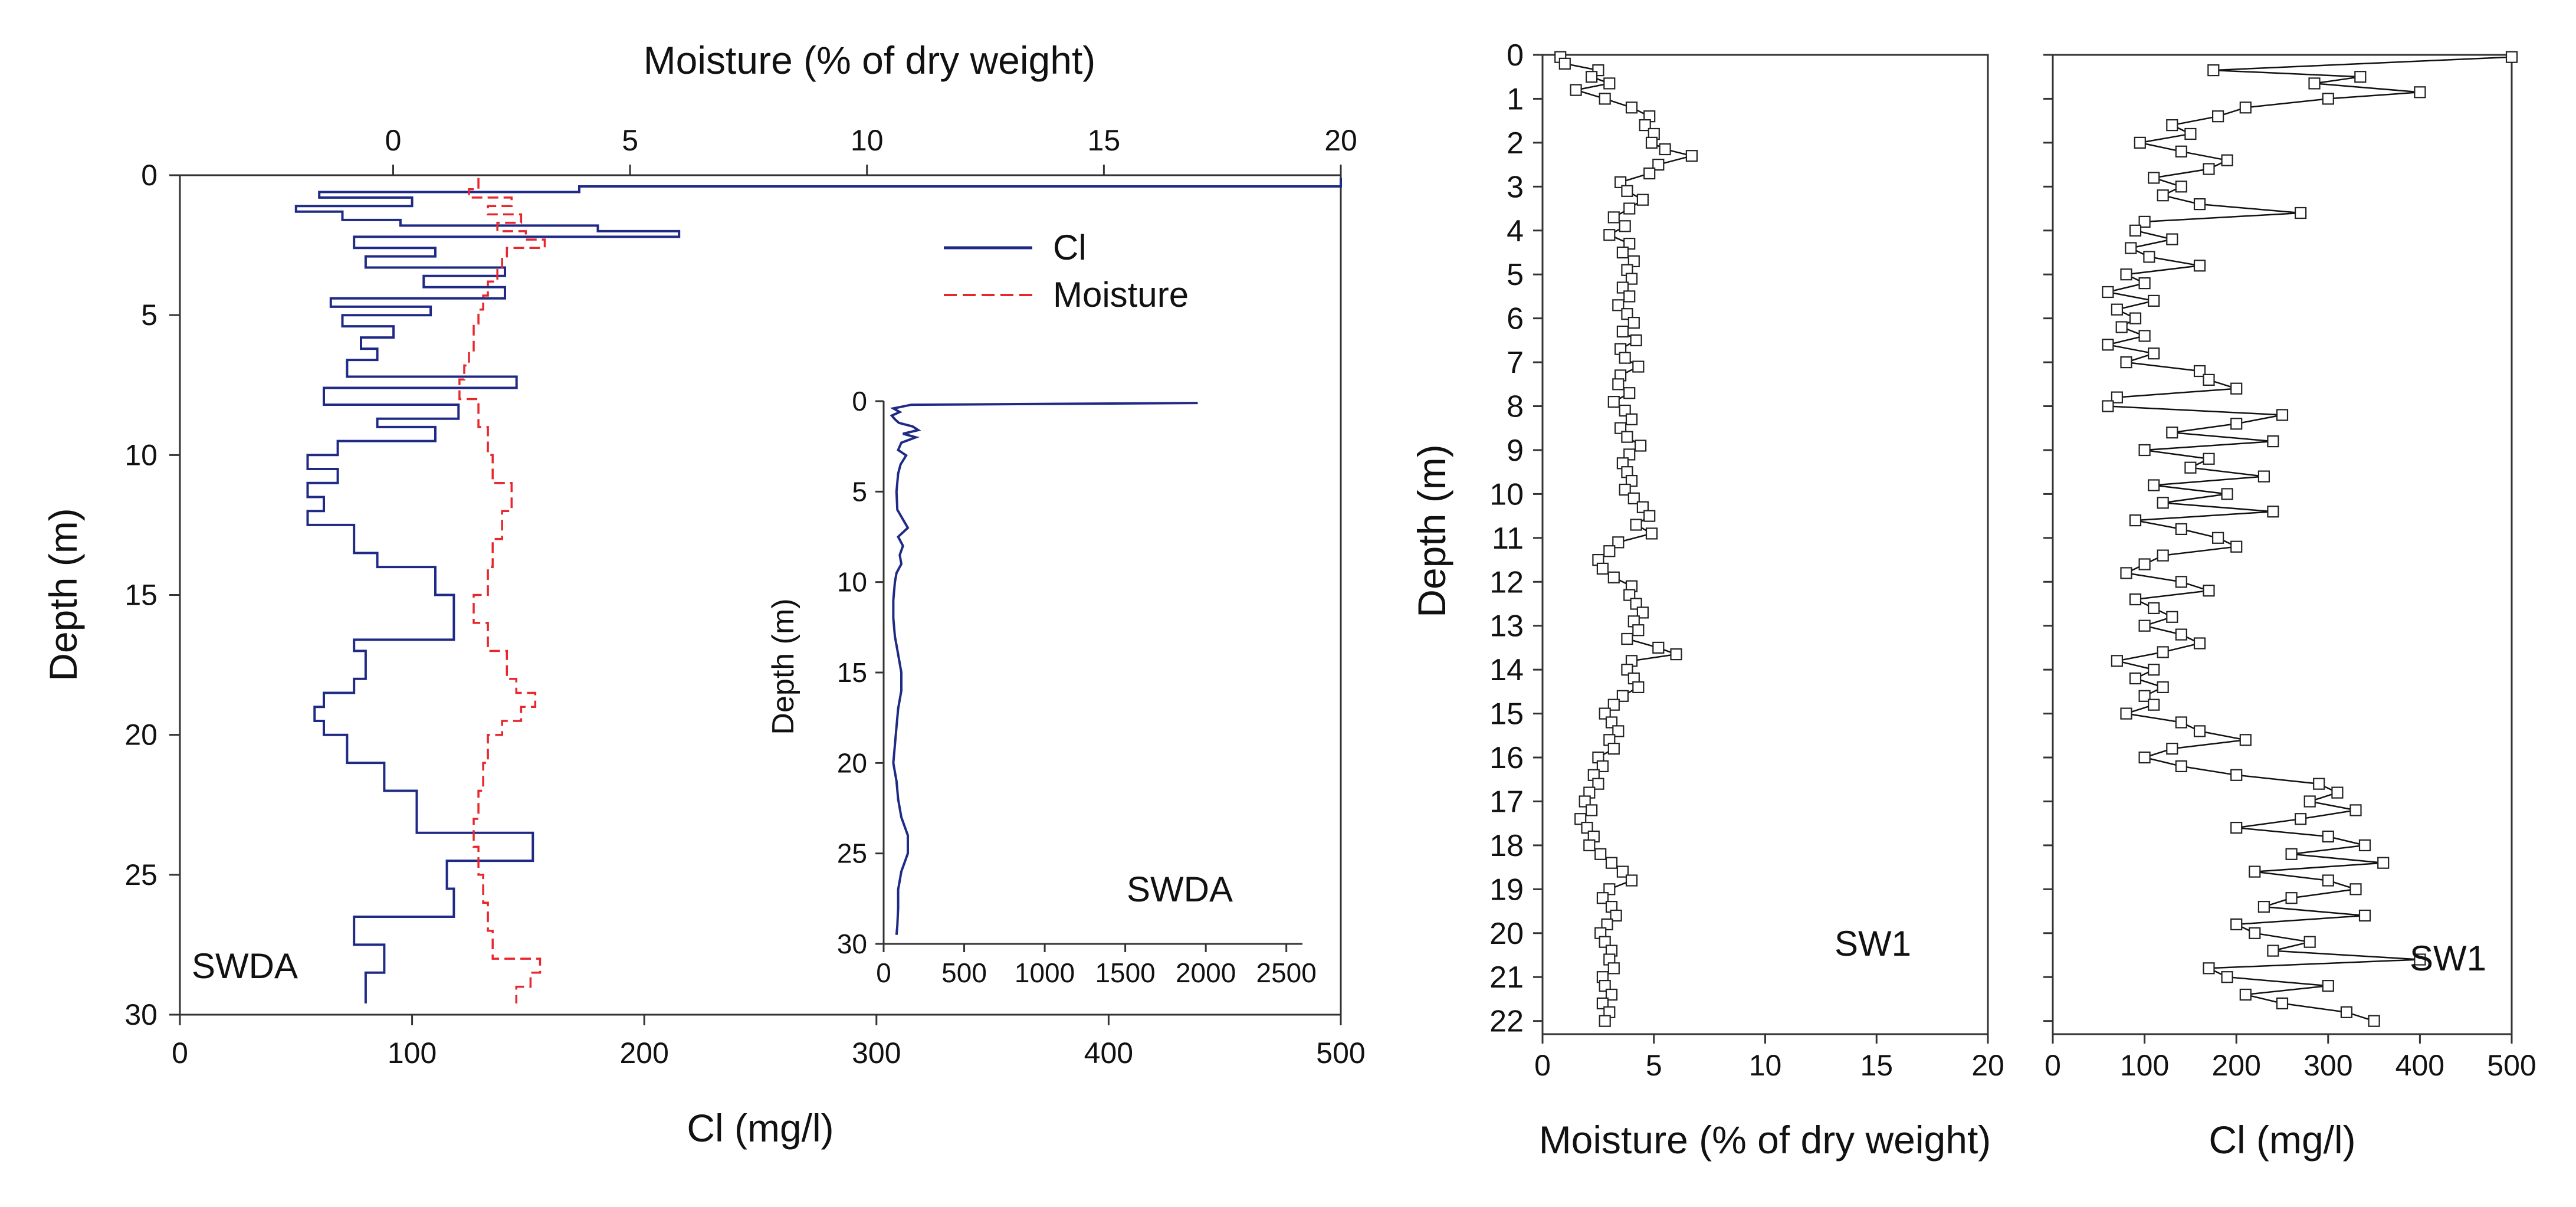 This screenshot has width=2576, height=1207. What do you see at coordinates (1542, 1065) in the screenshot?
I see `x-tick-label: 0` at bounding box center [1542, 1065].